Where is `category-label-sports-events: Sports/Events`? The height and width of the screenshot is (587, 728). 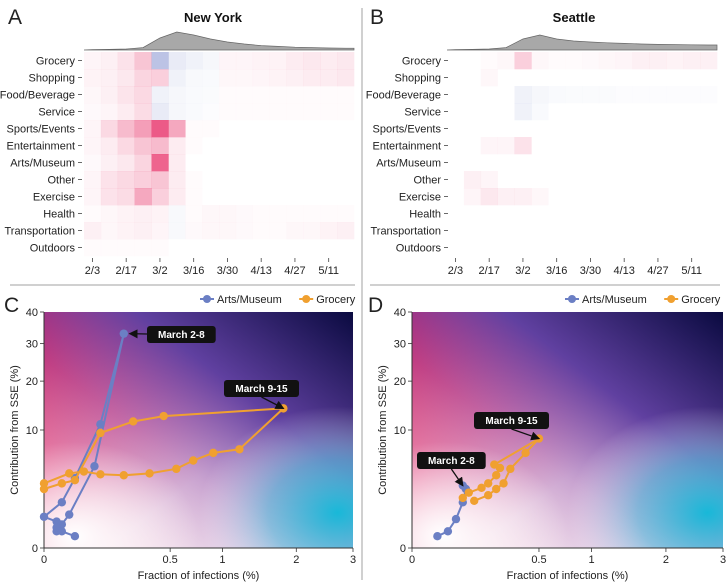 category-label-sports-events: Sports/Events is located at coordinates (41, 130).